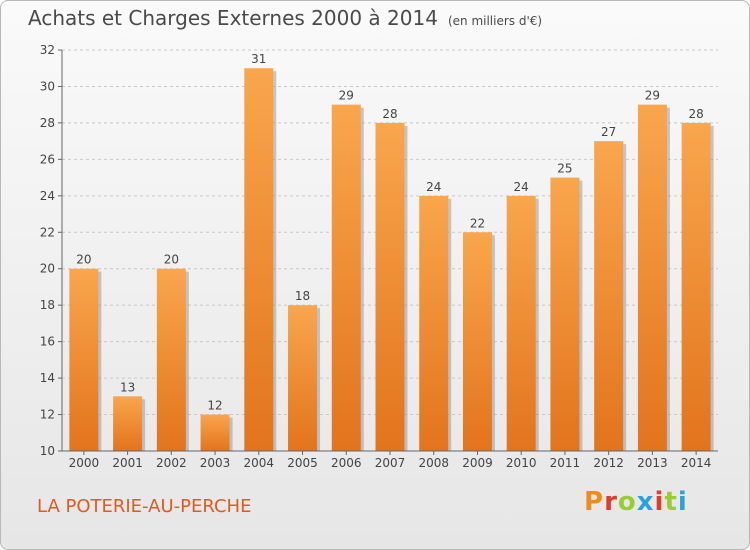 The width and height of the screenshot is (750, 550). I want to click on y-tick-label: 24, so click(47, 196).